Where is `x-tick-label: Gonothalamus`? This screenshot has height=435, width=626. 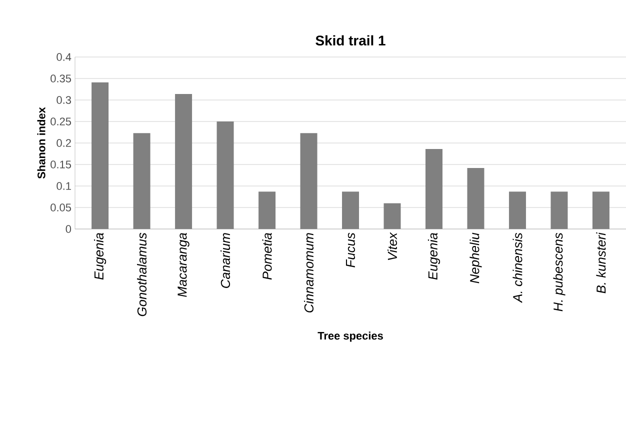
x-tick-label: Gonothalamus is located at coordinates (142, 274).